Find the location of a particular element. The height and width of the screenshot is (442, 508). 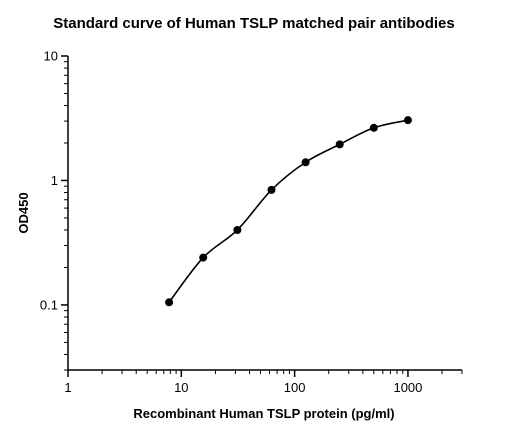

y-axis-label: OD450 is located at coordinates (23, 212).